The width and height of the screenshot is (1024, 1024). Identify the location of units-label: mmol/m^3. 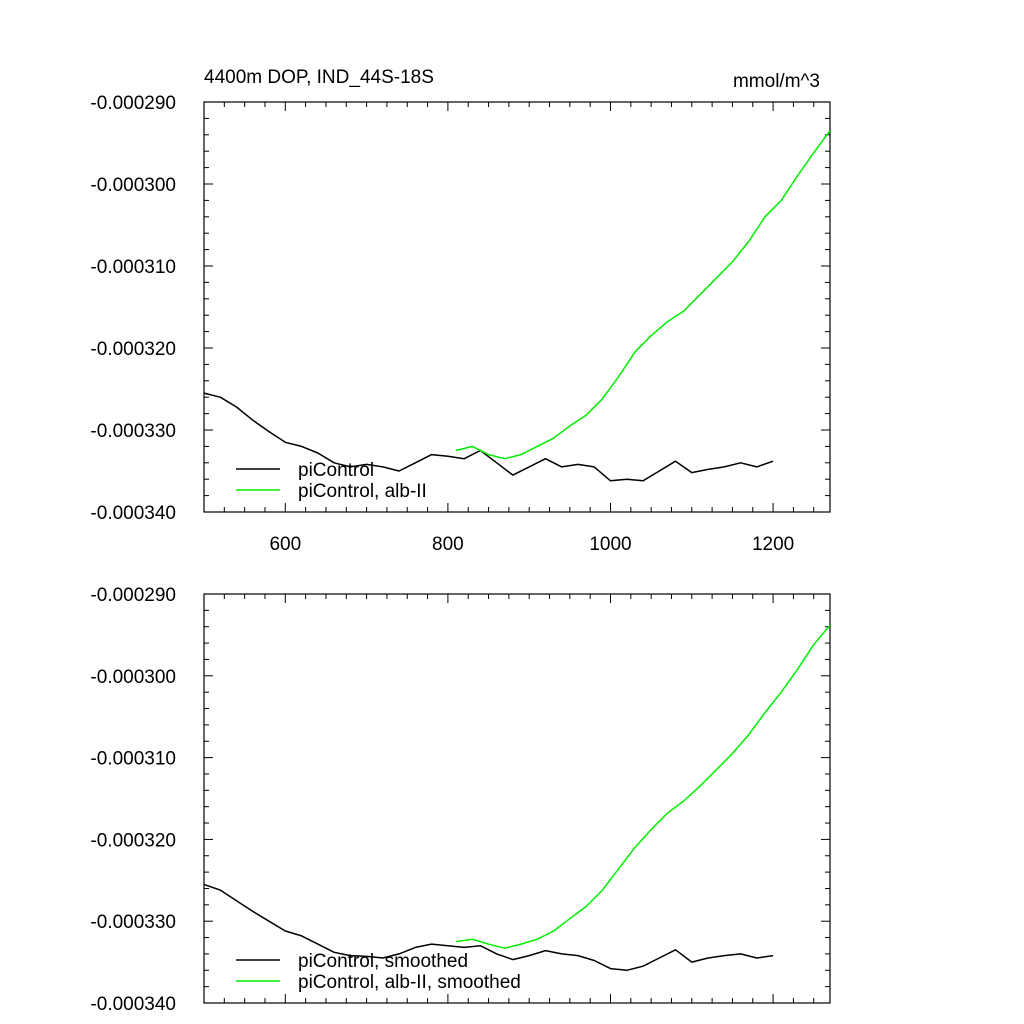
(776, 81).